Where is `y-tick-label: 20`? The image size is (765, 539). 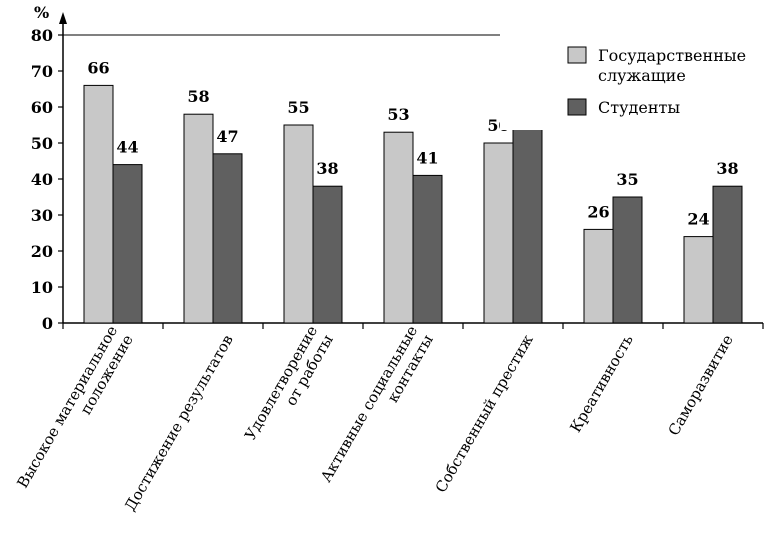
y-tick-label: 20 is located at coordinates (42, 251).